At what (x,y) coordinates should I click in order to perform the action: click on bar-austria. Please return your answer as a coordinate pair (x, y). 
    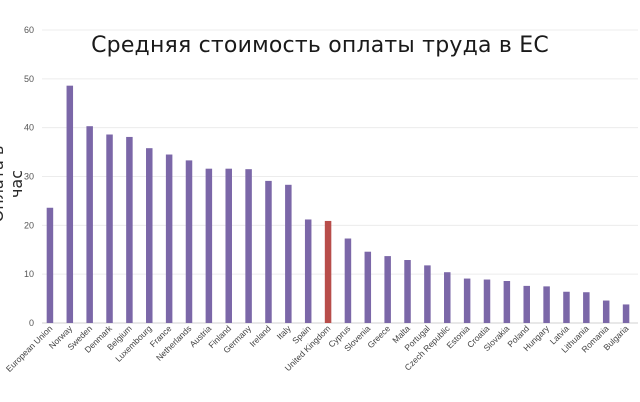
    Looking at the image, I should click on (209, 245).